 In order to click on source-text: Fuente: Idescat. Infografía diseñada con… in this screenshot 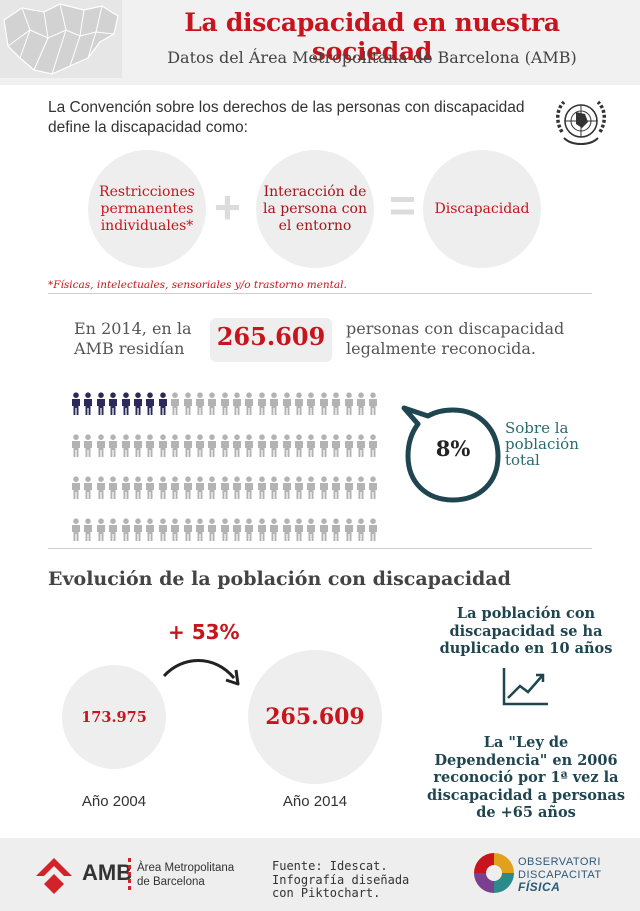, I will do `click(341, 879)`.